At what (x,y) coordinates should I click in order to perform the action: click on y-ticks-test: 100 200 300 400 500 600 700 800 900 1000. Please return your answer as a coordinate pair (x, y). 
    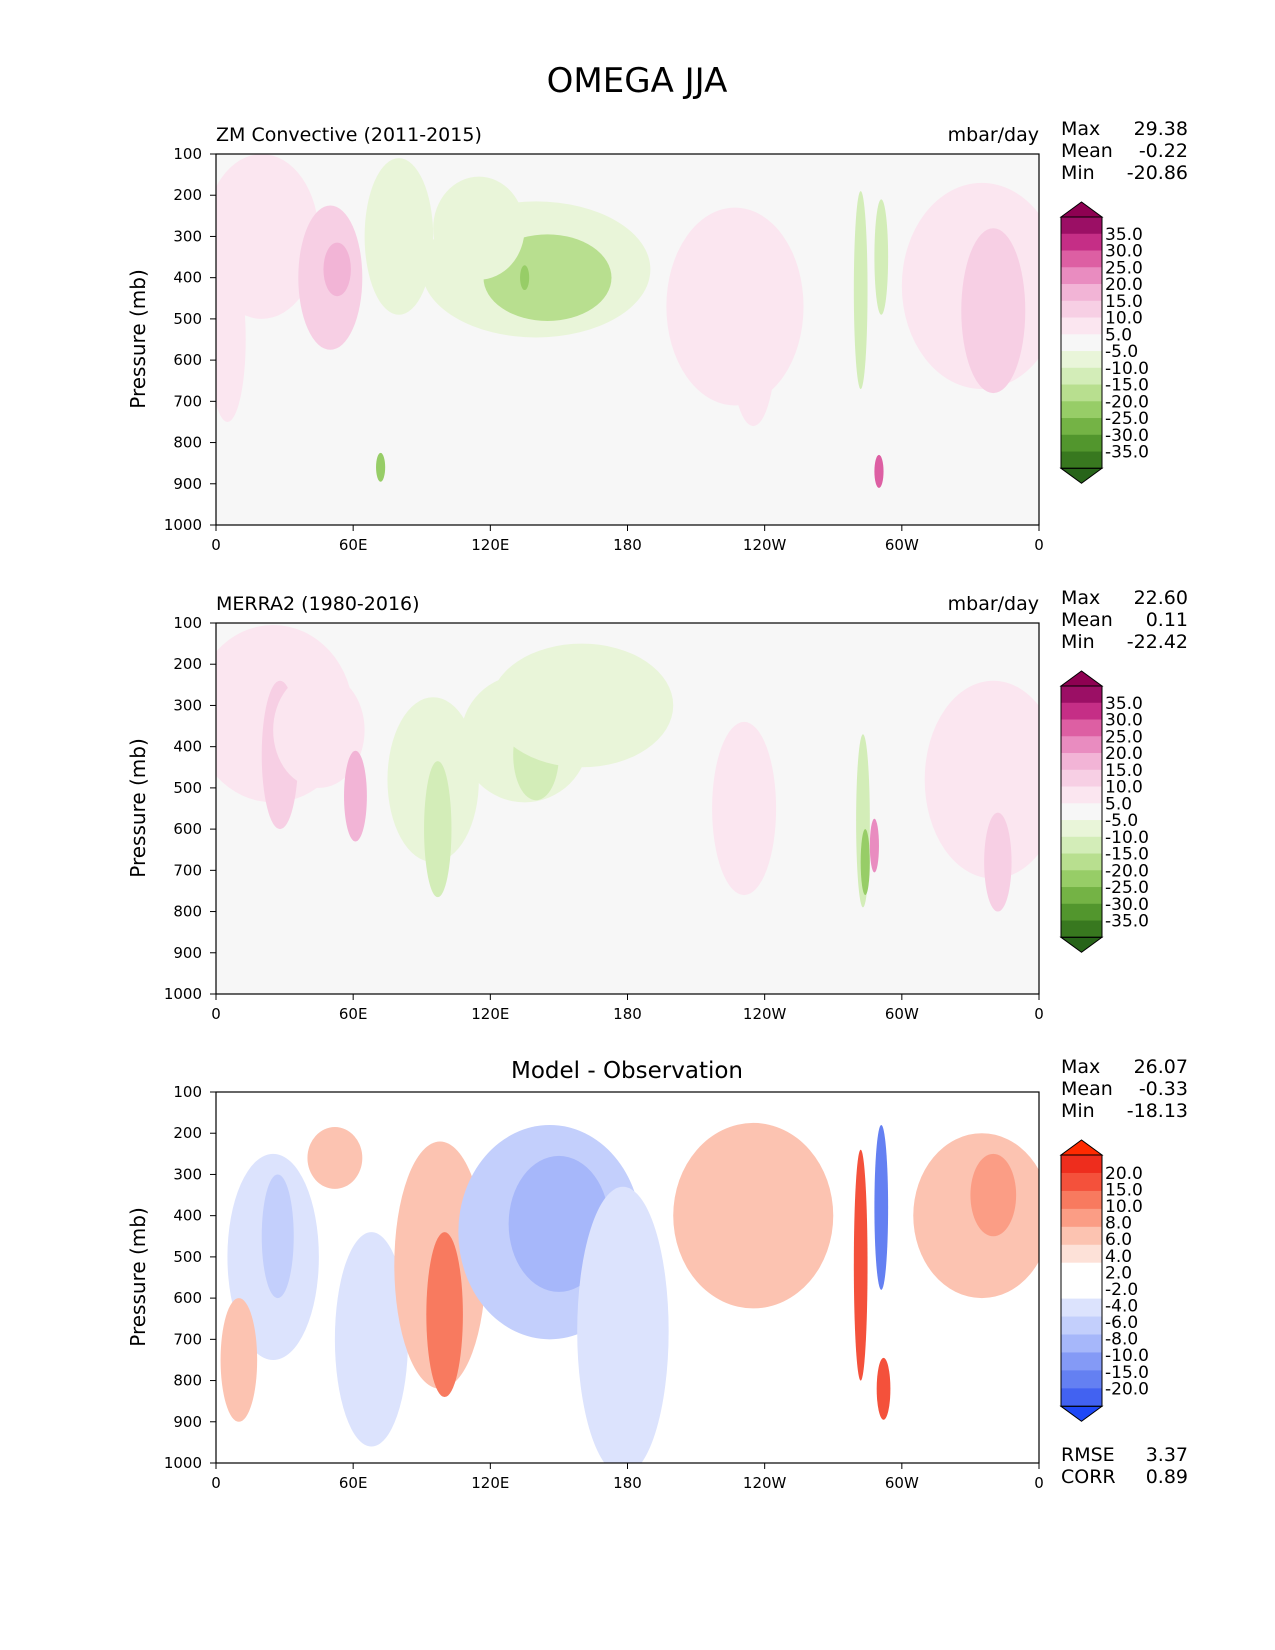
    Looking at the image, I should click on (190, 339).